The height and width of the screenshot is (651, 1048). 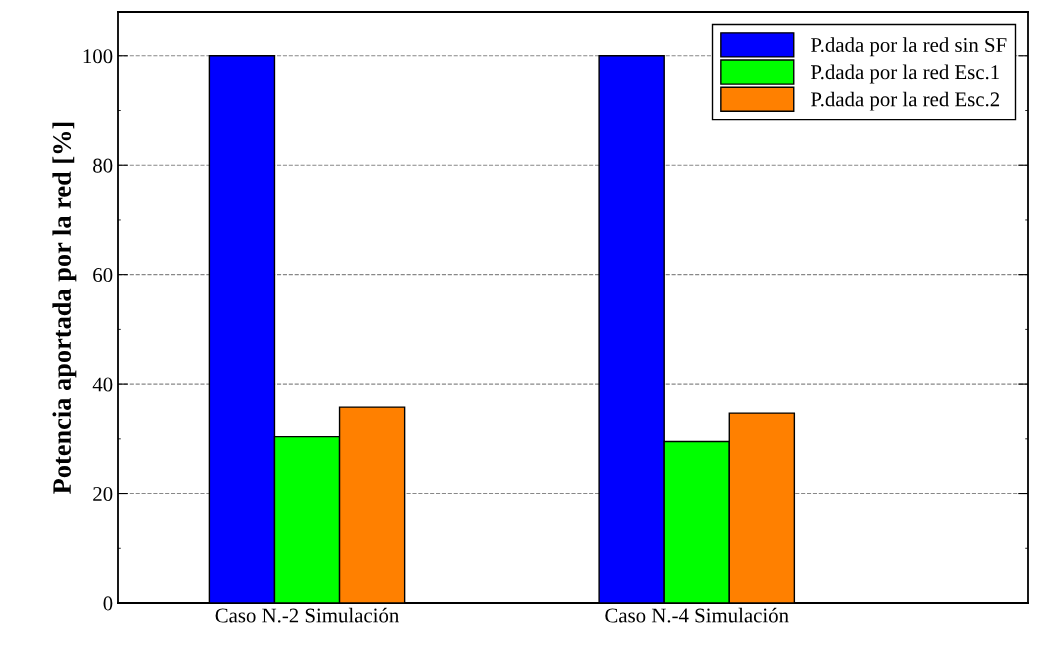 What do you see at coordinates (307, 615) in the screenshot?
I see `x-tick-label: Caso N.-2 Simulación` at bounding box center [307, 615].